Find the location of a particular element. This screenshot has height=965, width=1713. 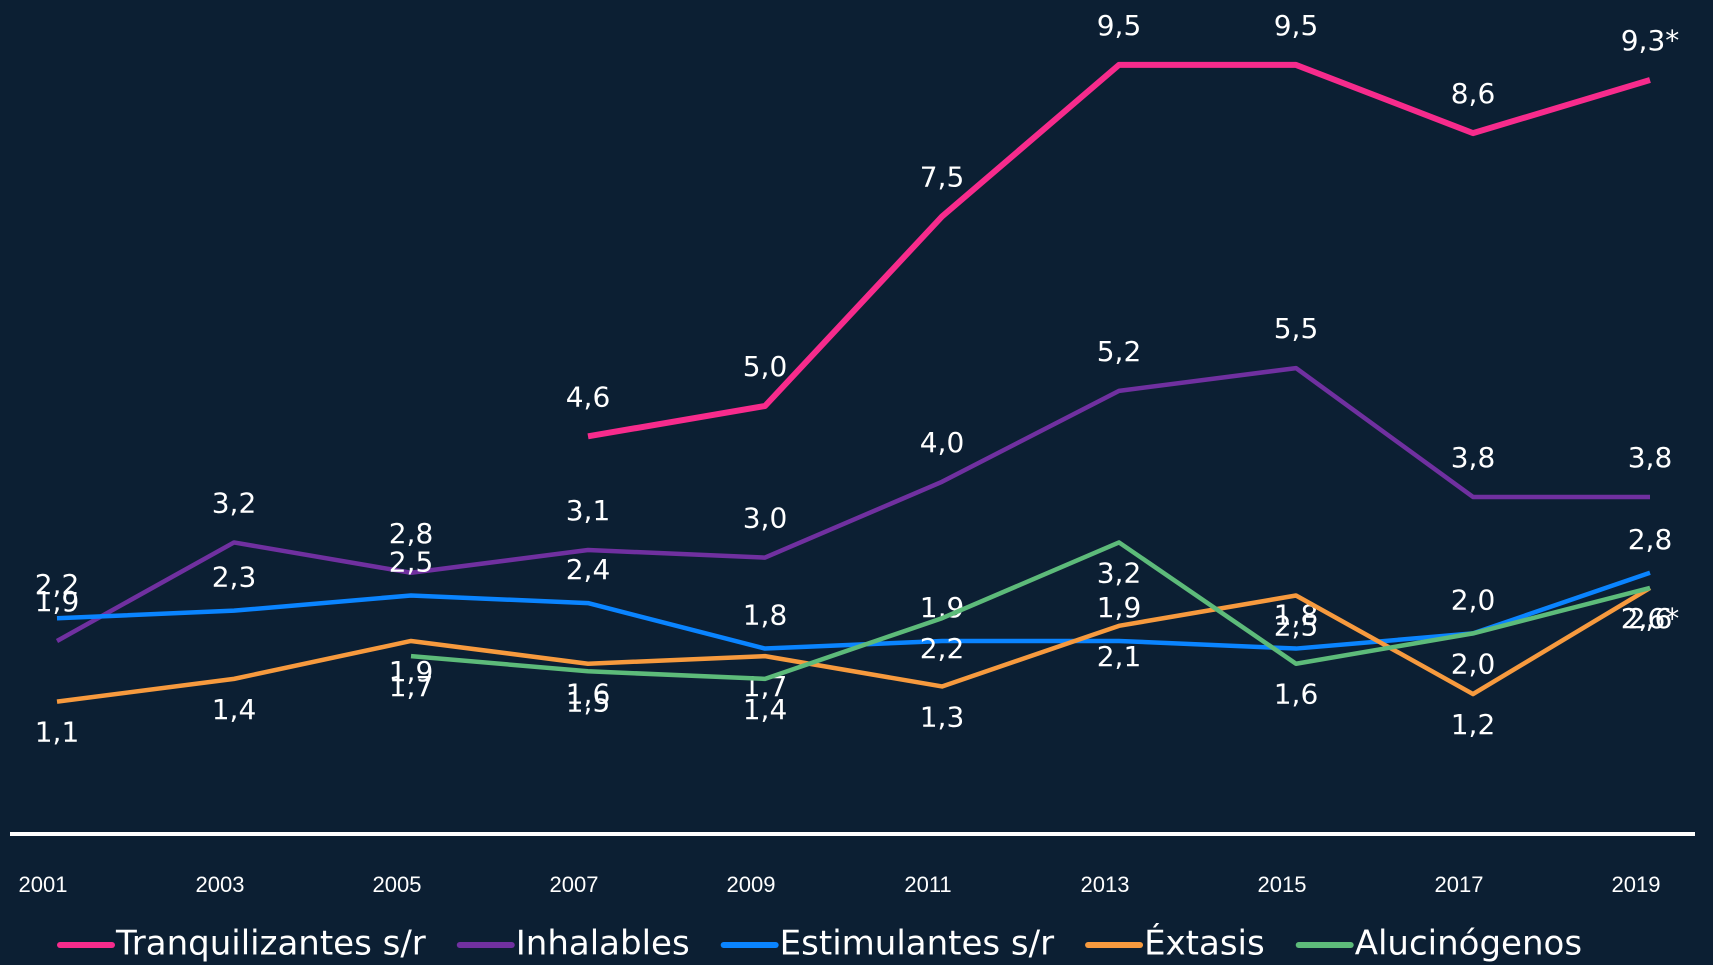

value-label: 7,5 is located at coordinates (942, 177).